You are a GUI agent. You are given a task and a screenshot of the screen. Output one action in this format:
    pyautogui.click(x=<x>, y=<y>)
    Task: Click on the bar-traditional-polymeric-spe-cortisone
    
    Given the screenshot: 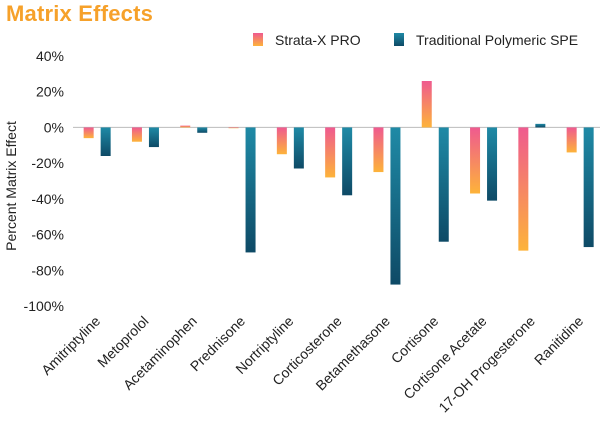 What is the action you would take?
    pyautogui.click(x=443, y=184)
    